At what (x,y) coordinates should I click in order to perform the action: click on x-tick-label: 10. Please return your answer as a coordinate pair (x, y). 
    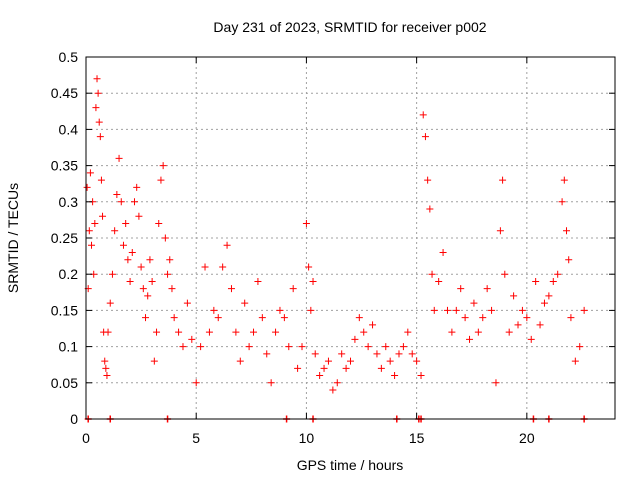
    Looking at the image, I should click on (307, 438).